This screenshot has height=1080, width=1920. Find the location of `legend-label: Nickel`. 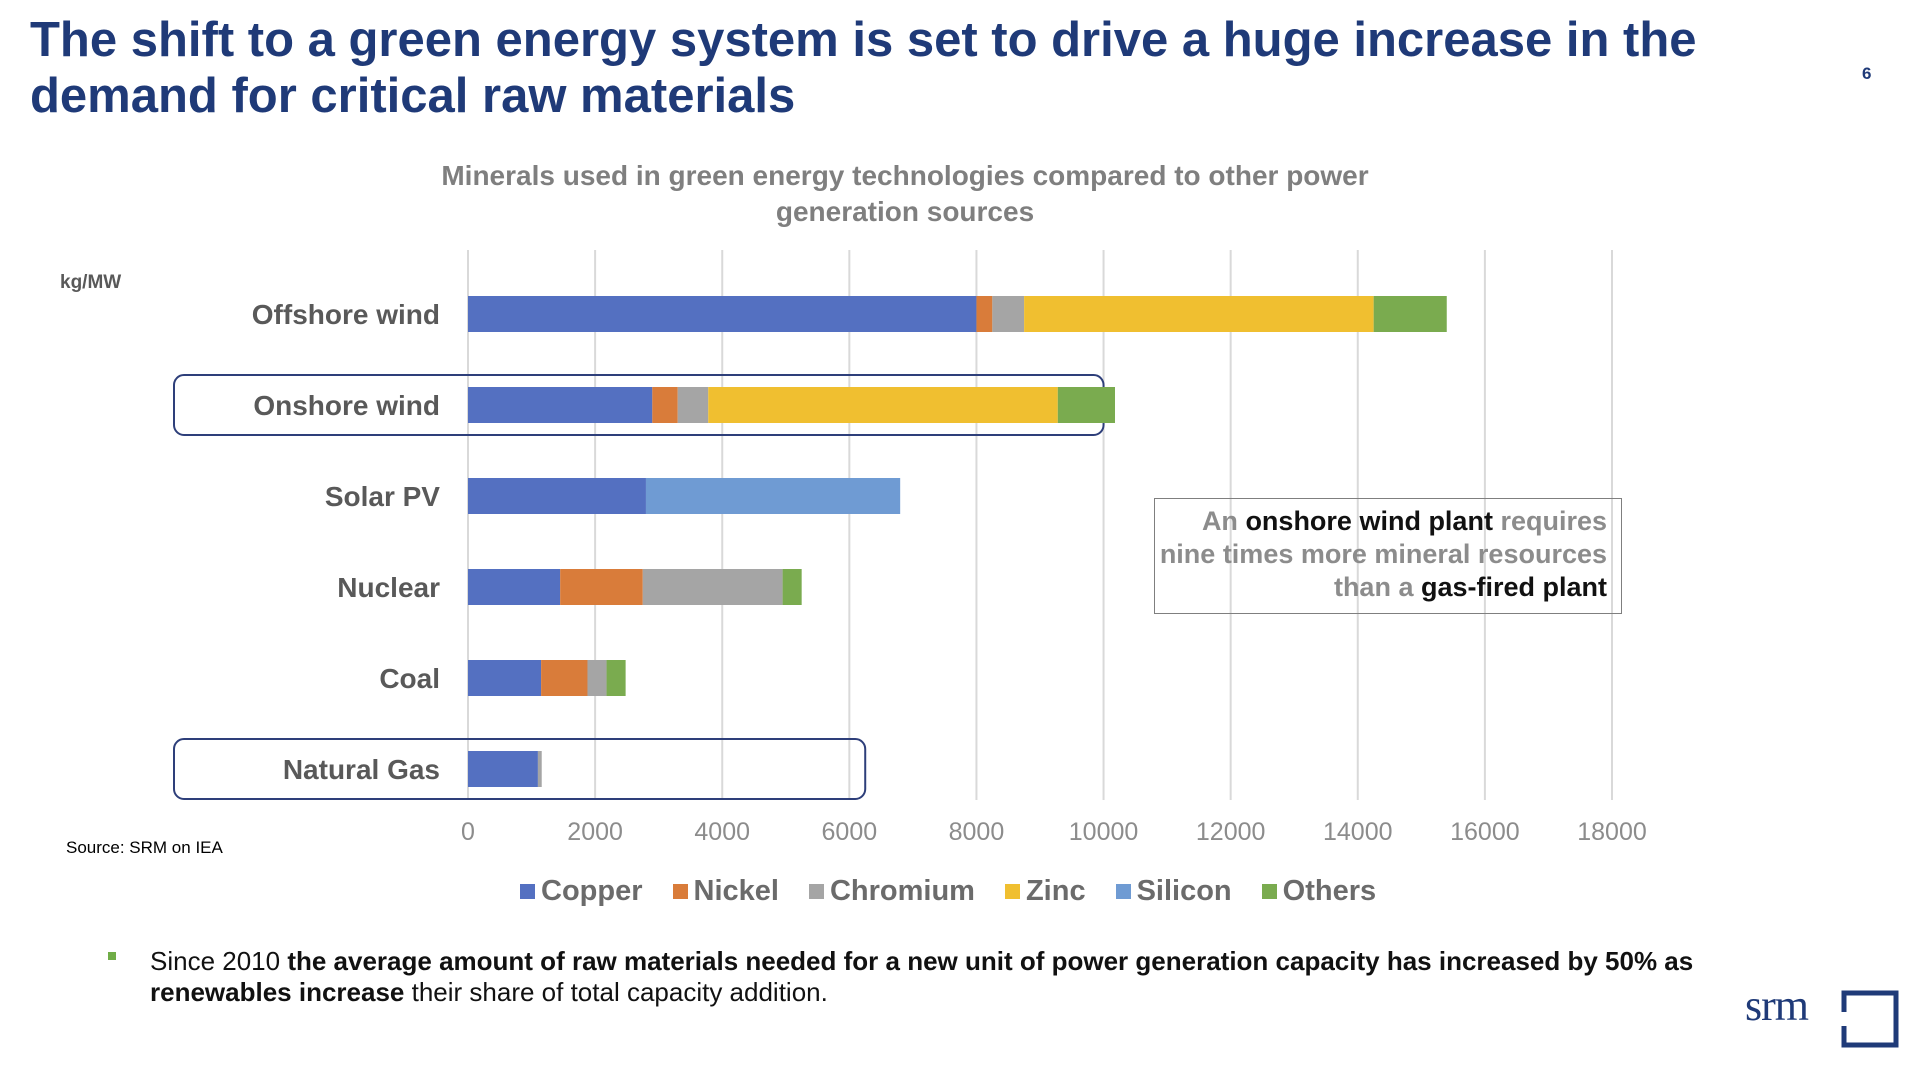

legend-label: Nickel is located at coordinates (736, 891).